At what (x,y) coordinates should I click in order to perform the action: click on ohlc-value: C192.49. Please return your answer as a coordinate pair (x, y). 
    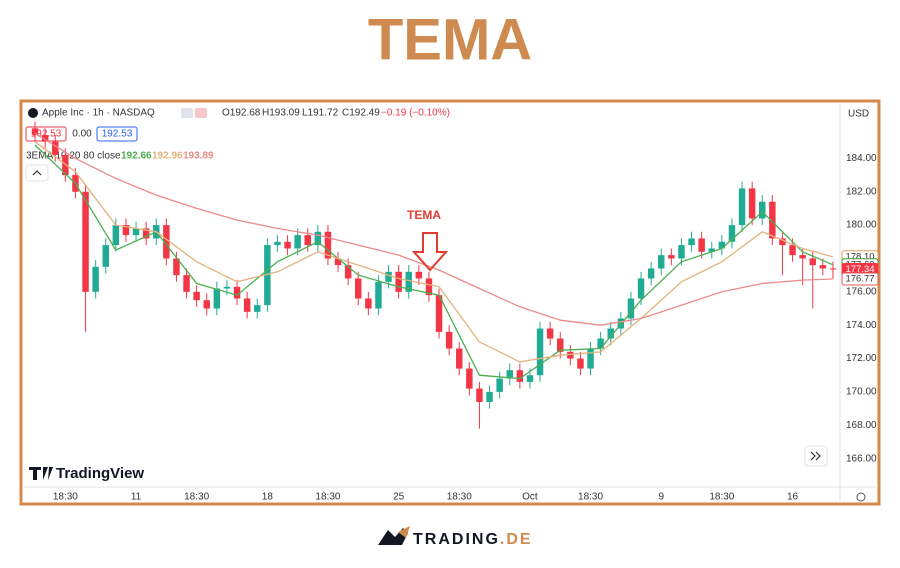
    Looking at the image, I should click on (361, 113).